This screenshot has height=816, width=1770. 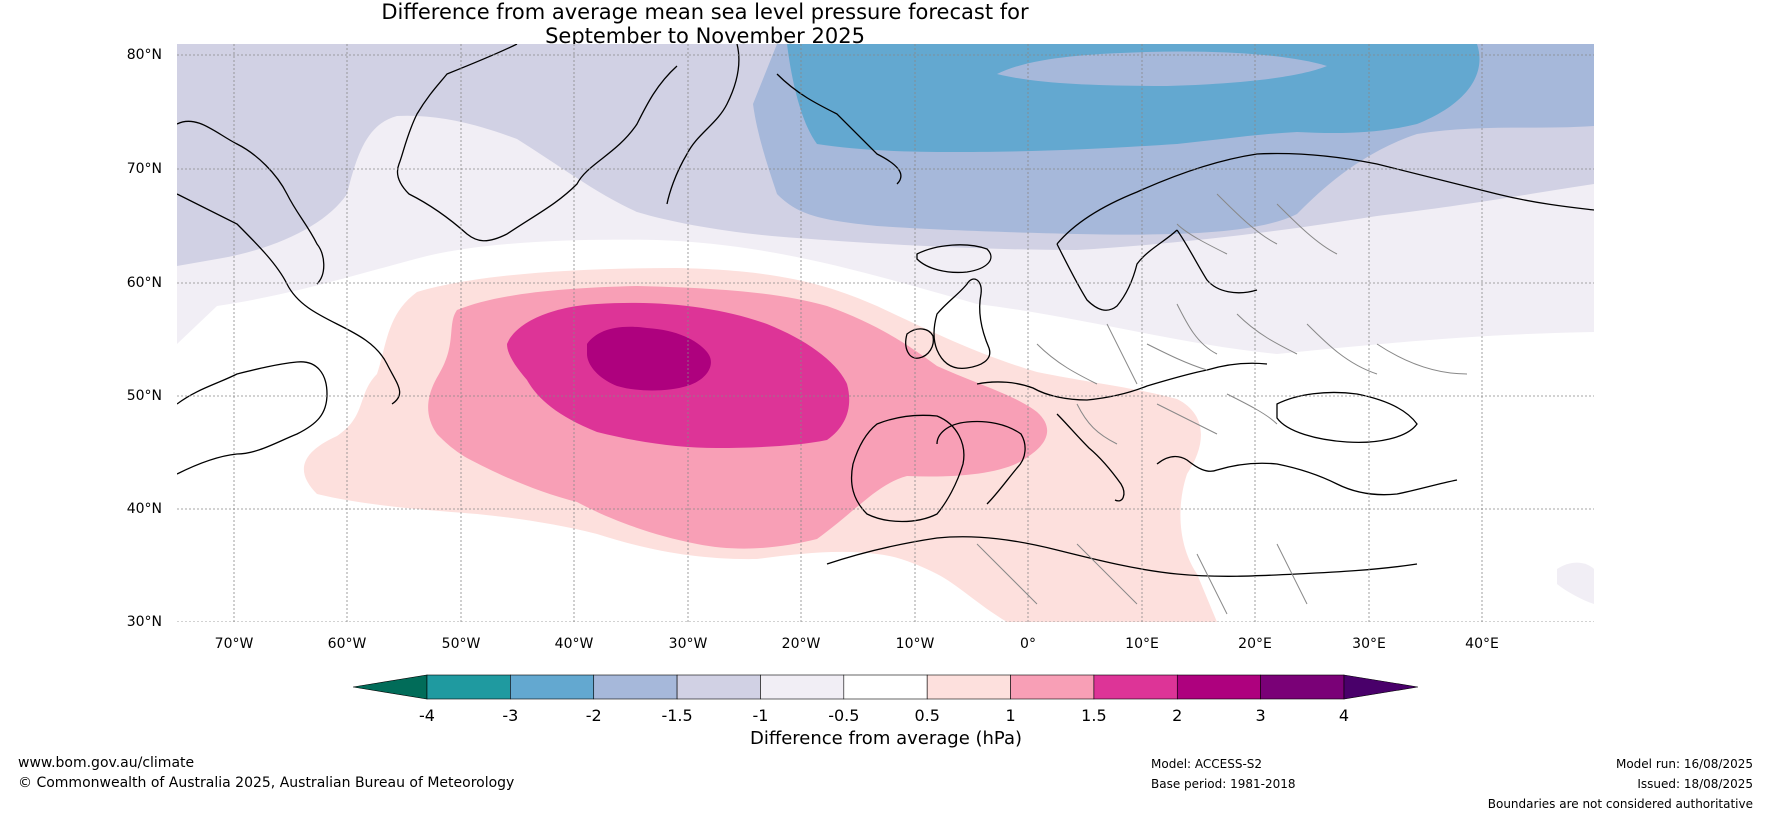 I want to click on lat-label-60n: 60°N, so click(x=144, y=283).